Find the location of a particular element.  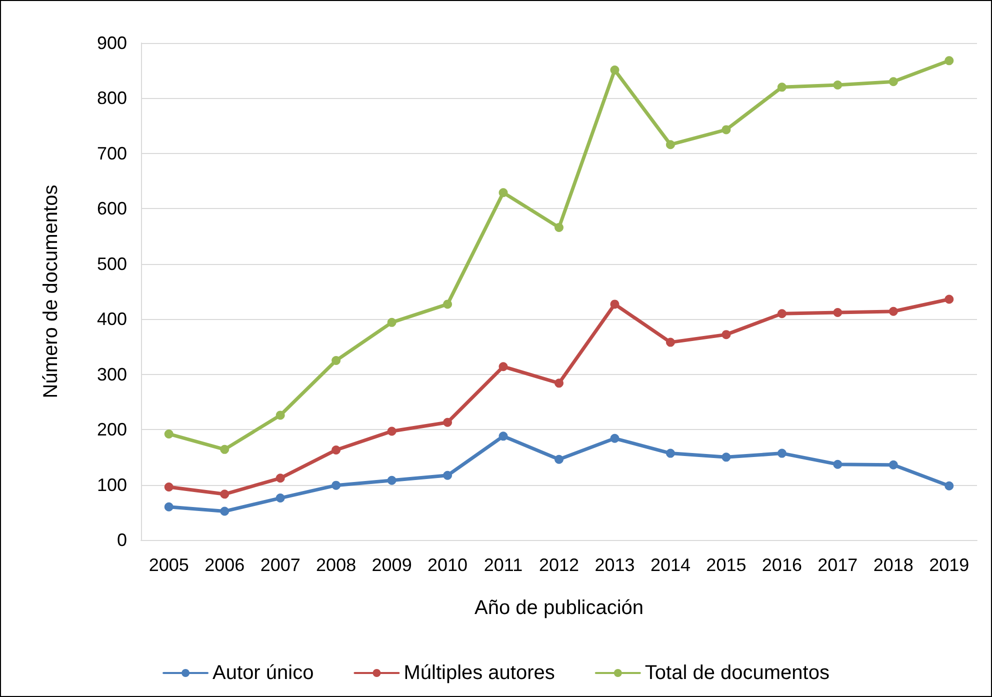

legend-label: Múltiples autores is located at coordinates (479, 673).